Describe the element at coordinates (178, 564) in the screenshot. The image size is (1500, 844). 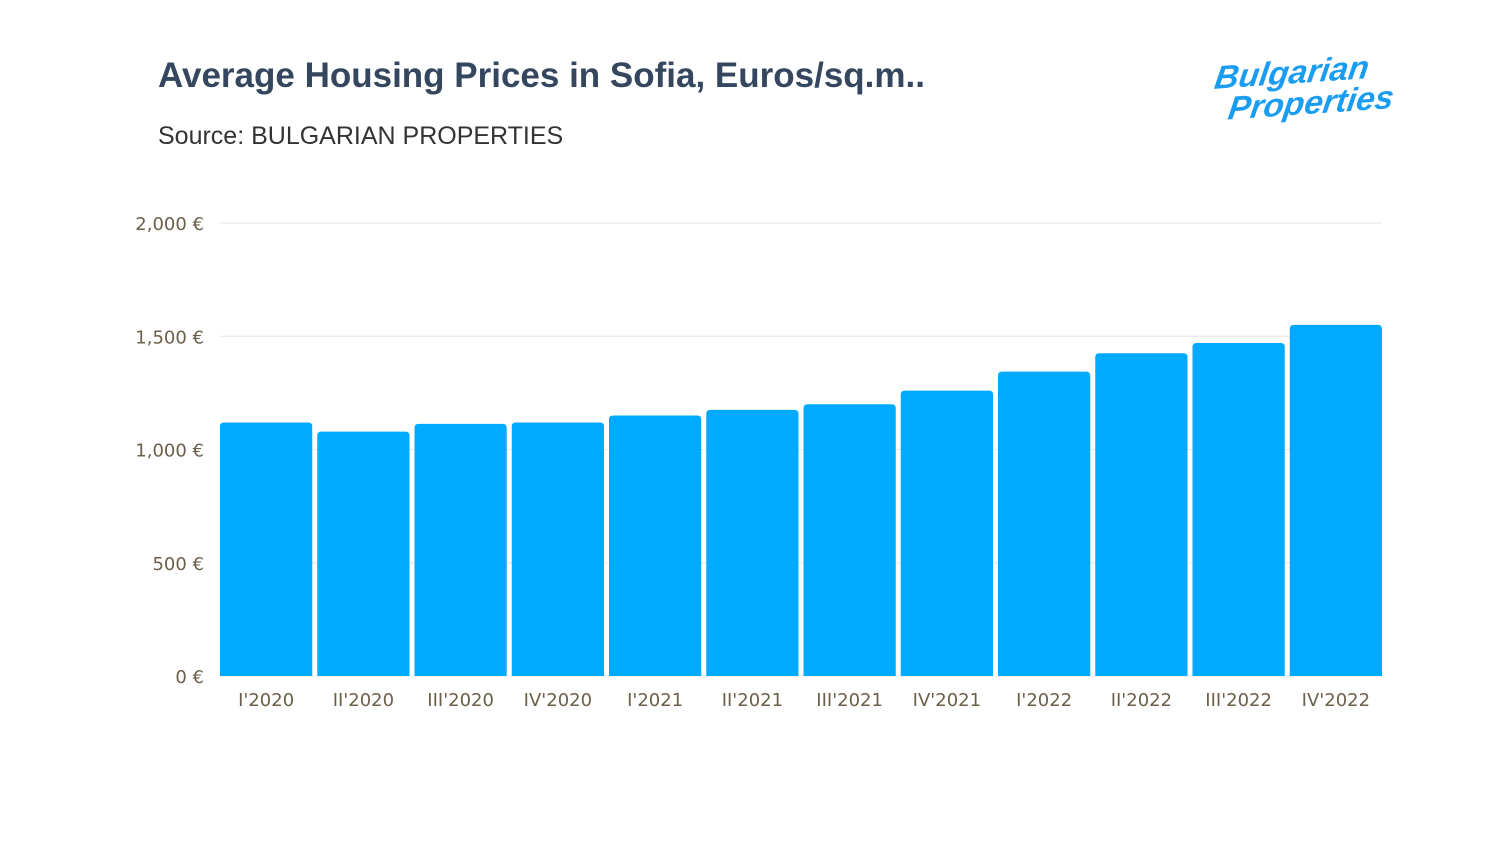
I see `y-tick-label: 500 €` at that location.